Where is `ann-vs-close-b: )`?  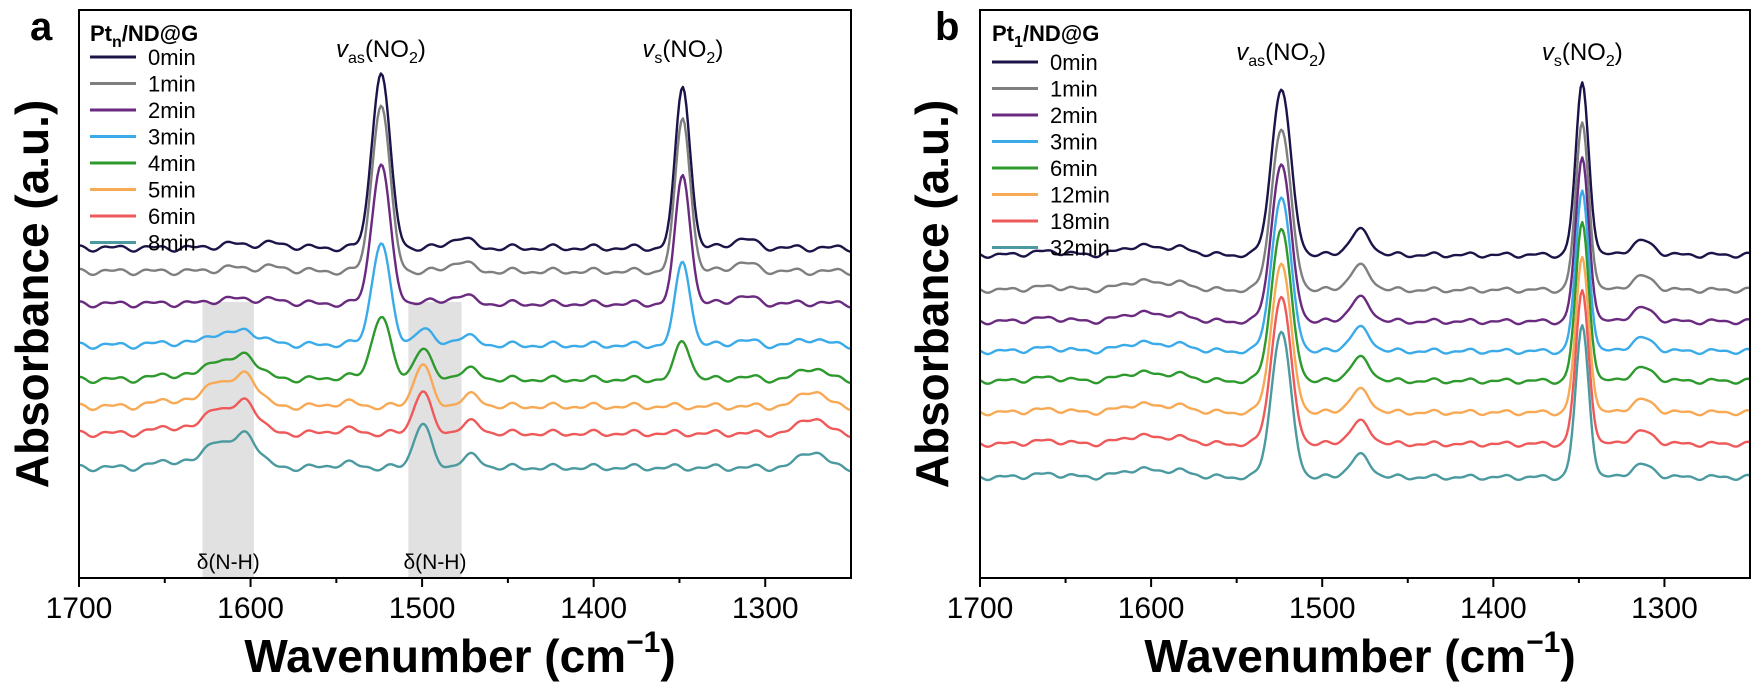
ann-vs-close-b: ) is located at coordinates (1619, 52).